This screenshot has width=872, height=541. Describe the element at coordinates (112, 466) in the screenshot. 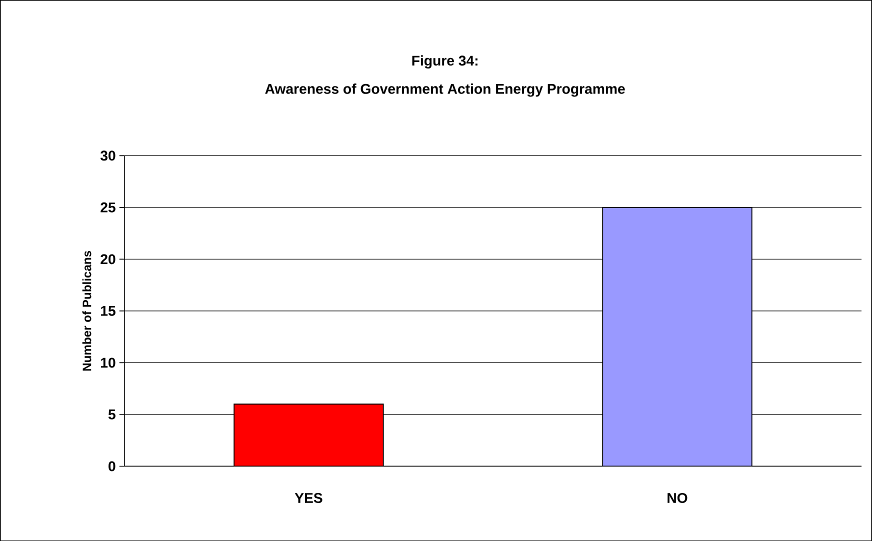

I see `y-tick-label: 0` at that location.